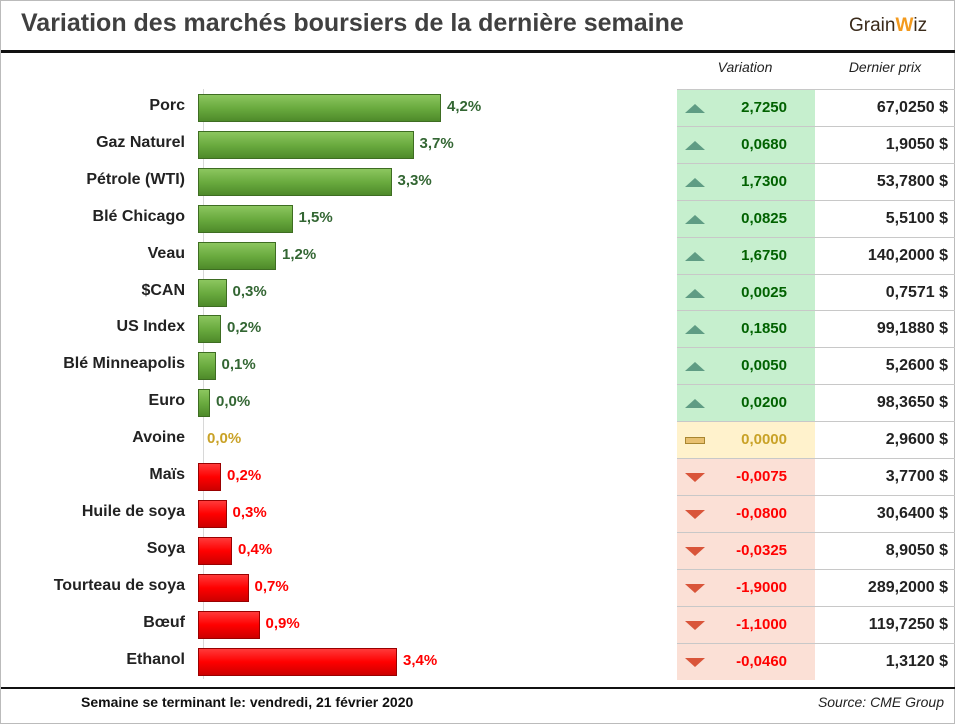  Describe the element at coordinates (464, 106) in the screenshot. I see `bar-value-label: 4,2%` at that location.